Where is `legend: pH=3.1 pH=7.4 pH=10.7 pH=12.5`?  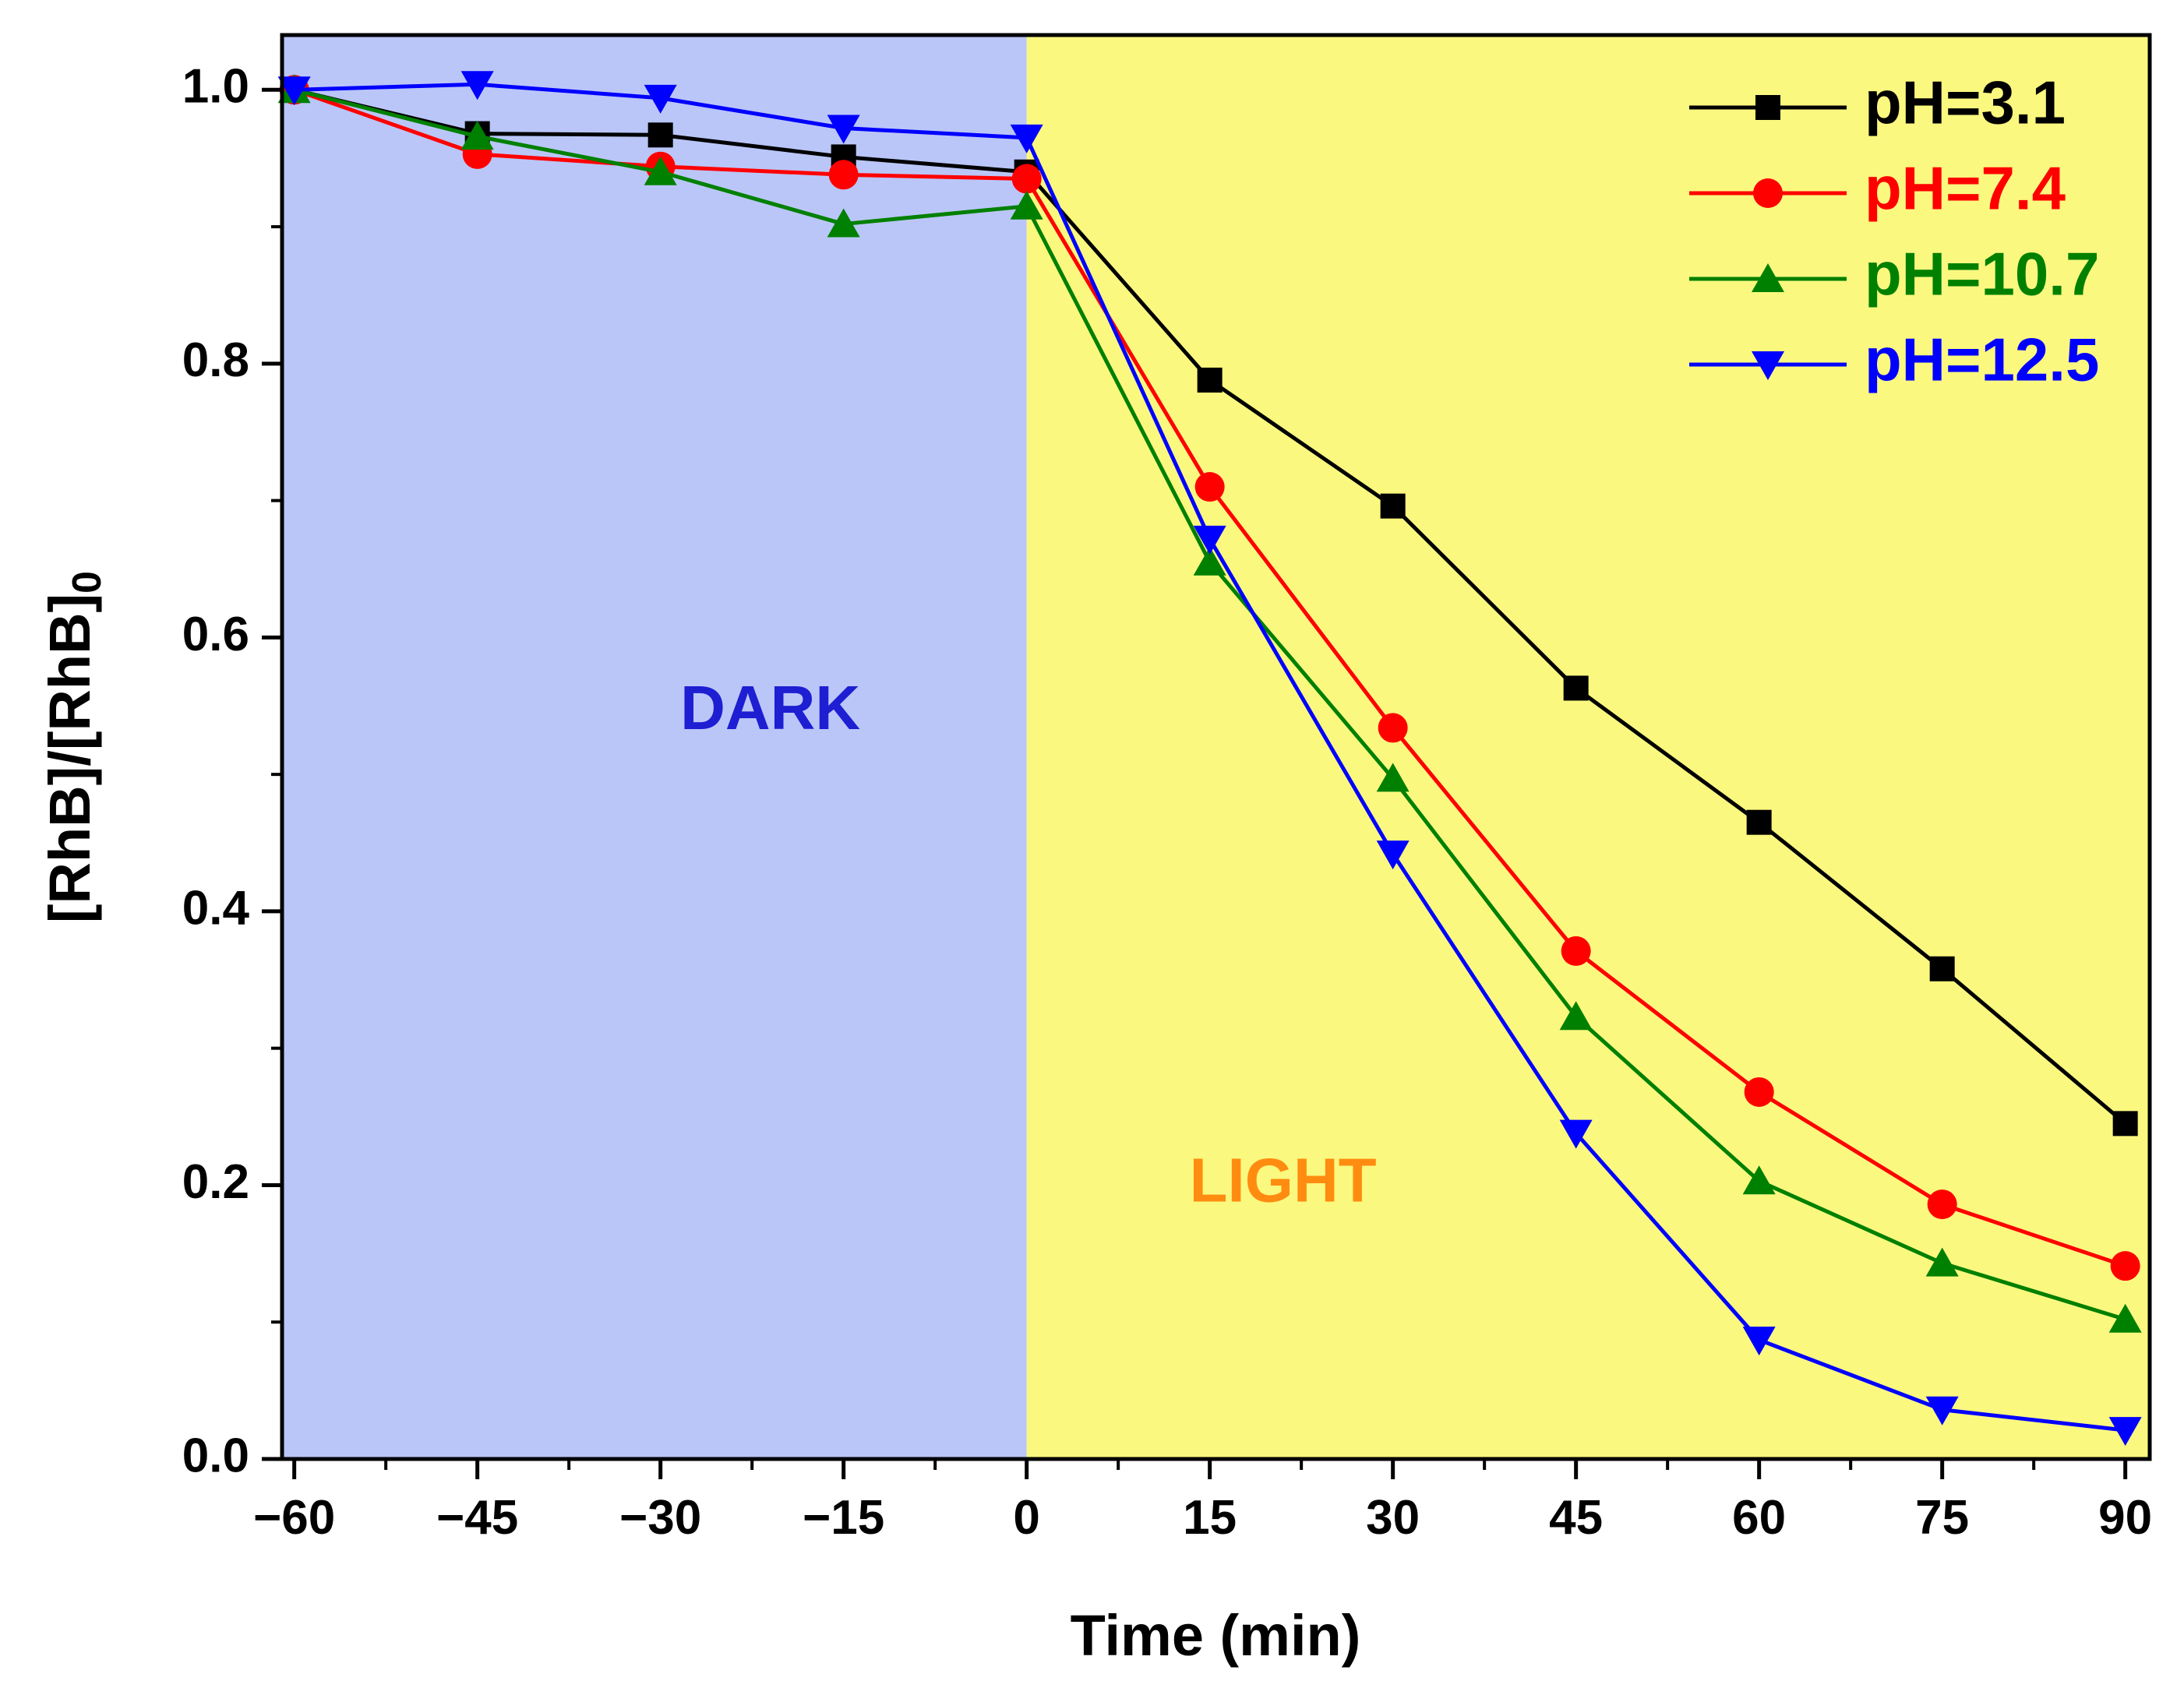
legend: pH=3.1 pH=7.4 pH=10.7 pH=12.5 is located at coordinates (1894, 231).